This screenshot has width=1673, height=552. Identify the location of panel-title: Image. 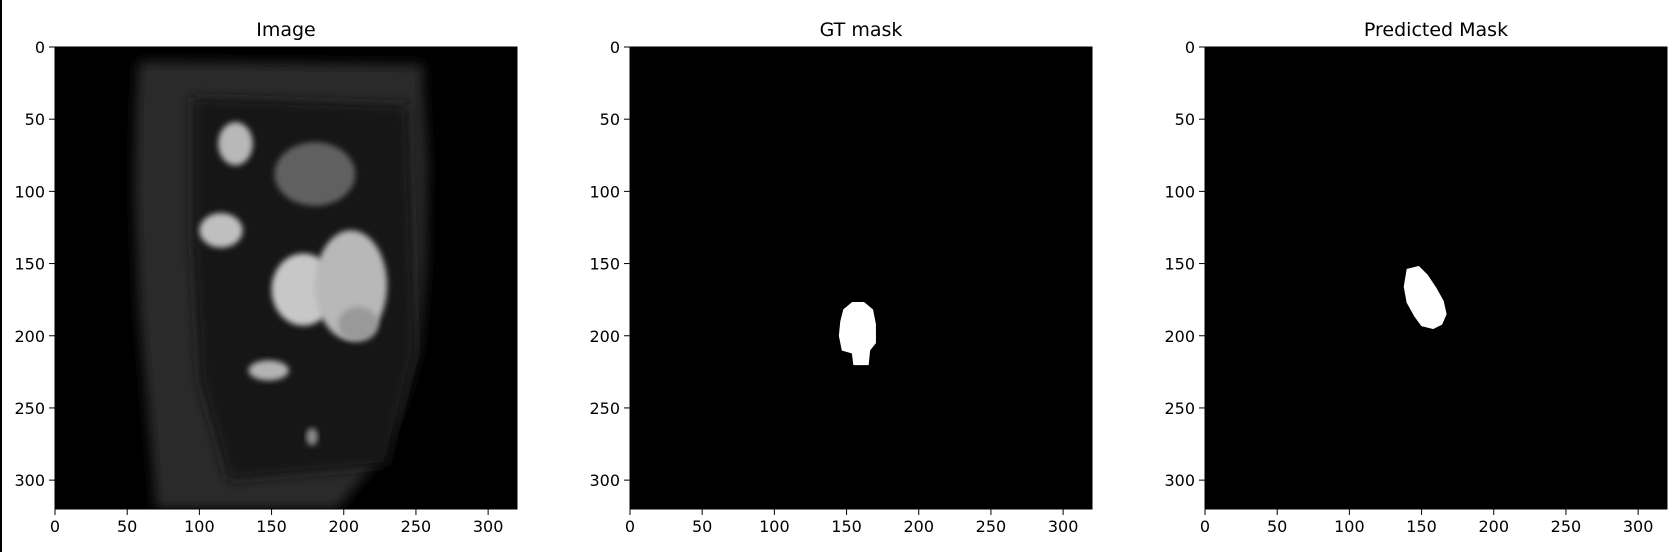
(286, 30).